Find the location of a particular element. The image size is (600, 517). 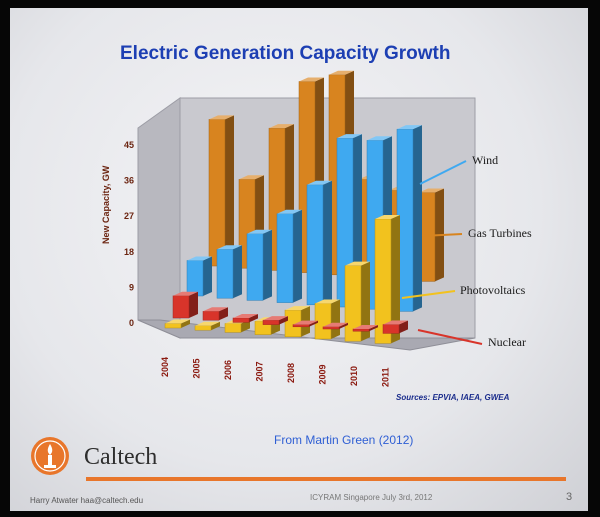

bar-nuclear-2004 is located at coordinates (185, 305).